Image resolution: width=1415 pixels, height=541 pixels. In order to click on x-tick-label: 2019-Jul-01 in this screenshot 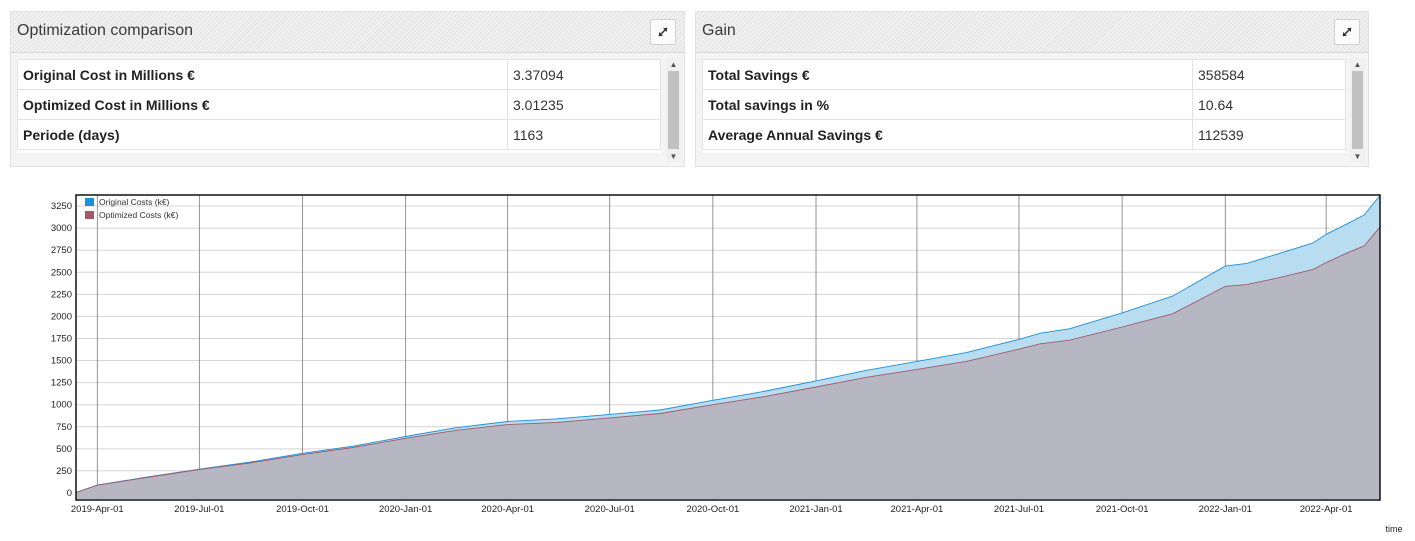, I will do `click(199, 509)`.